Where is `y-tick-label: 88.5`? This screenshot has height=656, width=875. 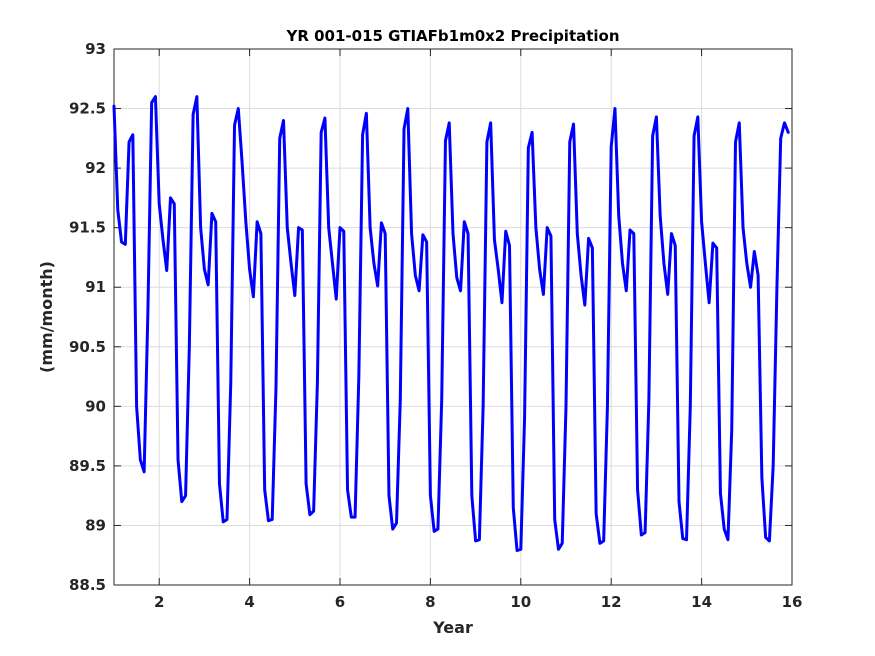 y-tick-label: 88.5 is located at coordinates (87, 585).